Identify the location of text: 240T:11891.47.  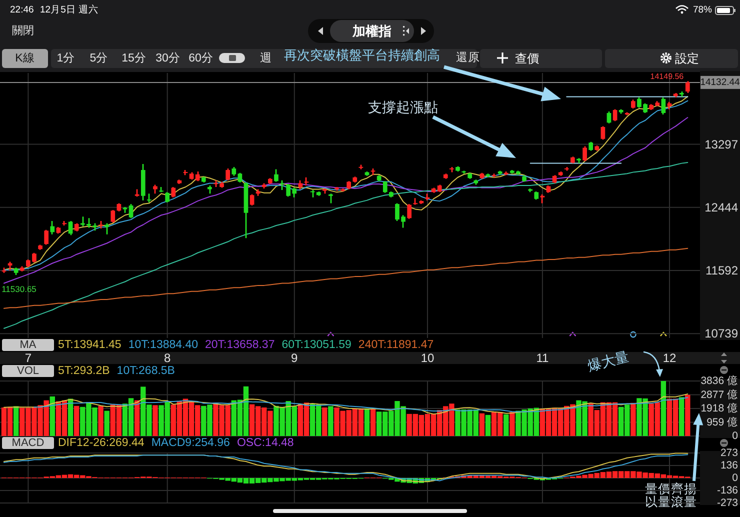
(396, 345).